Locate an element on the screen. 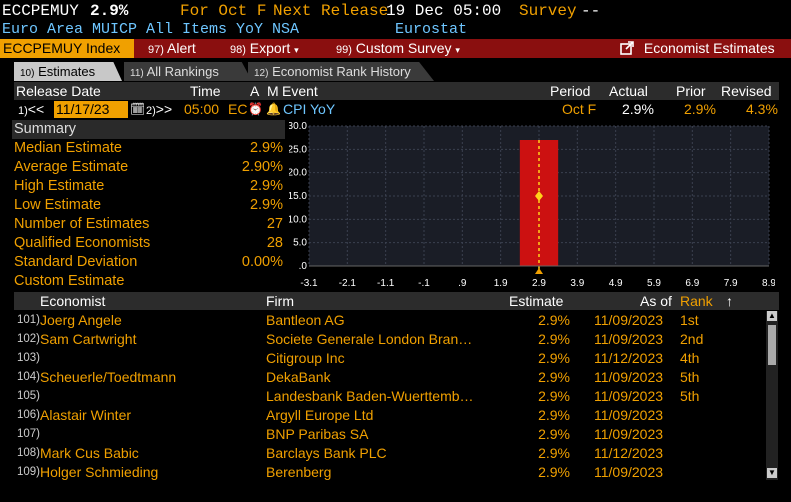 Image resolution: width=791 pixels, height=502 pixels. col-event: Event is located at coordinates (300, 91).